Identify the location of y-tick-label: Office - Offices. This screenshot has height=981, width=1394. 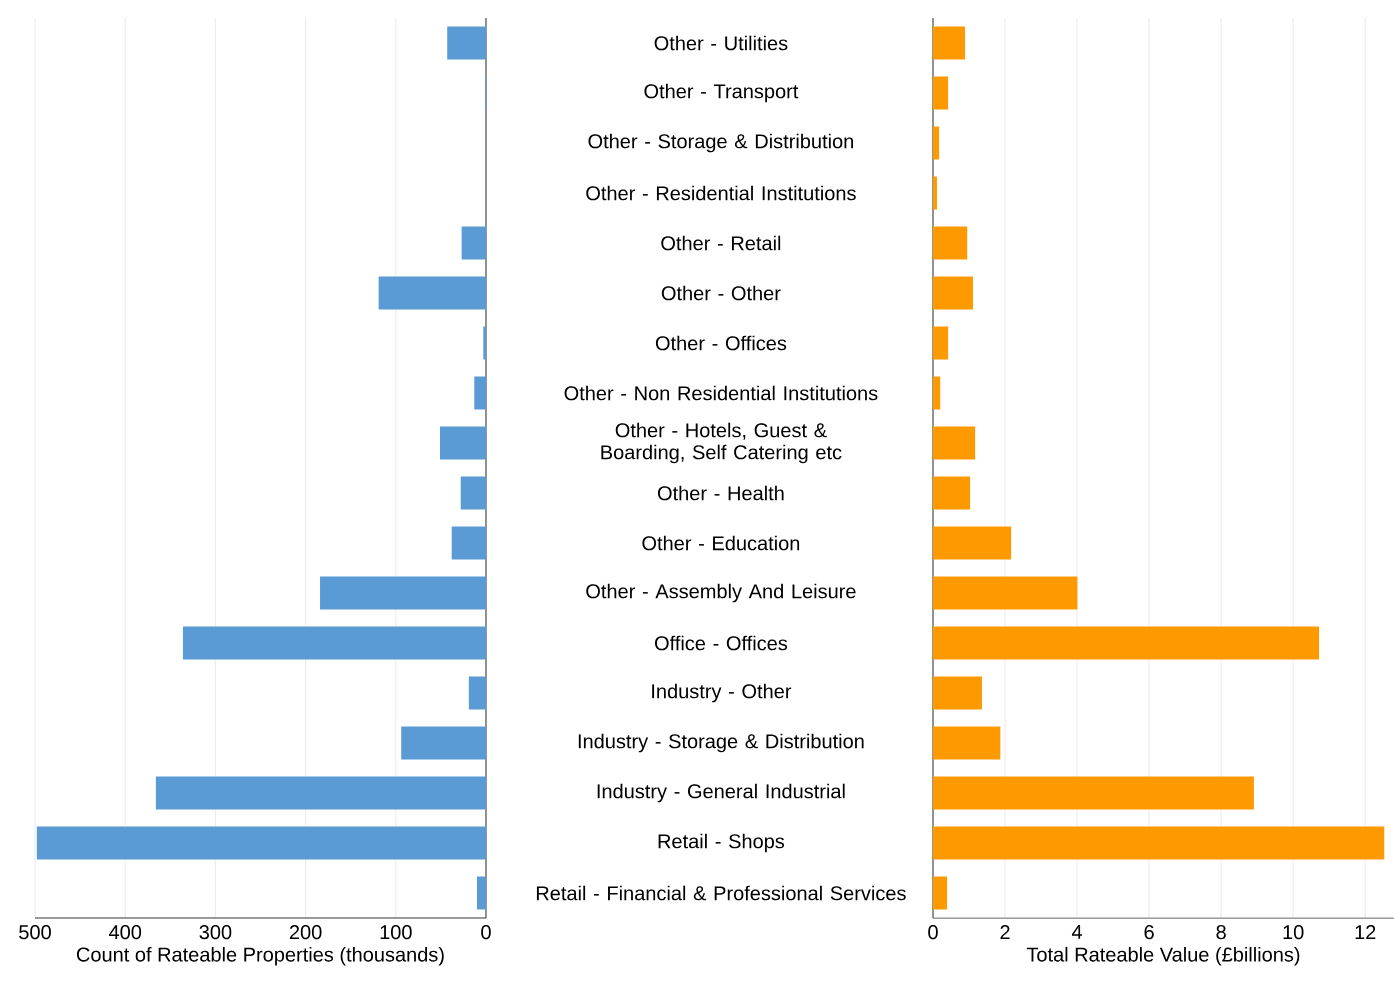
(721, 643).